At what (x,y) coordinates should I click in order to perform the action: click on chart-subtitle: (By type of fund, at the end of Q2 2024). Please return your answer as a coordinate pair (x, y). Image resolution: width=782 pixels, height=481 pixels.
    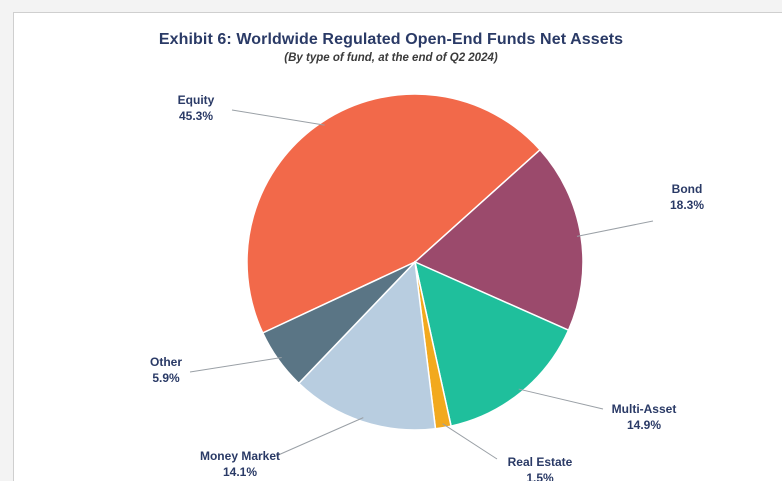
    Looking at the image, I should click on (391, 58).